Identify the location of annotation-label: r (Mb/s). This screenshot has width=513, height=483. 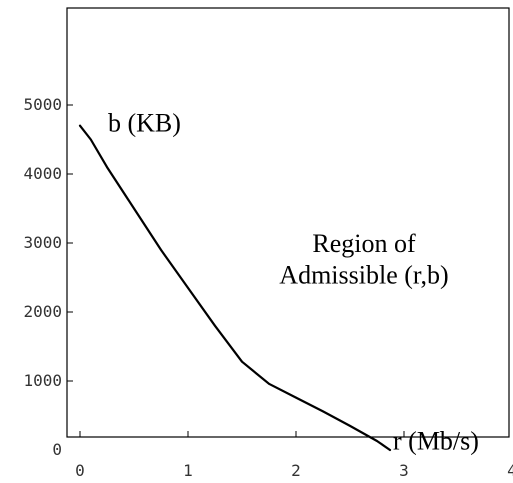
(436, 440).